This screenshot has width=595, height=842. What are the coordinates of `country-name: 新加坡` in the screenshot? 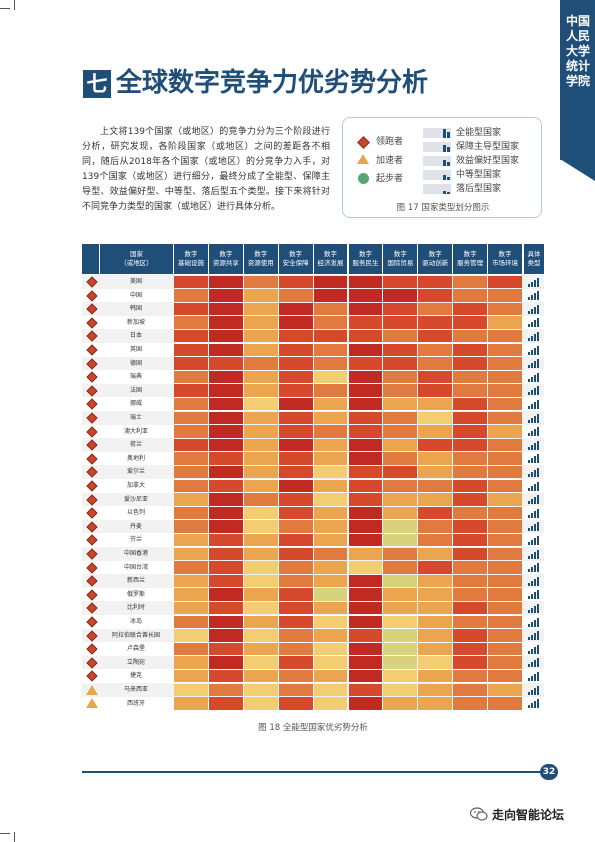 It's located at (135, 322).